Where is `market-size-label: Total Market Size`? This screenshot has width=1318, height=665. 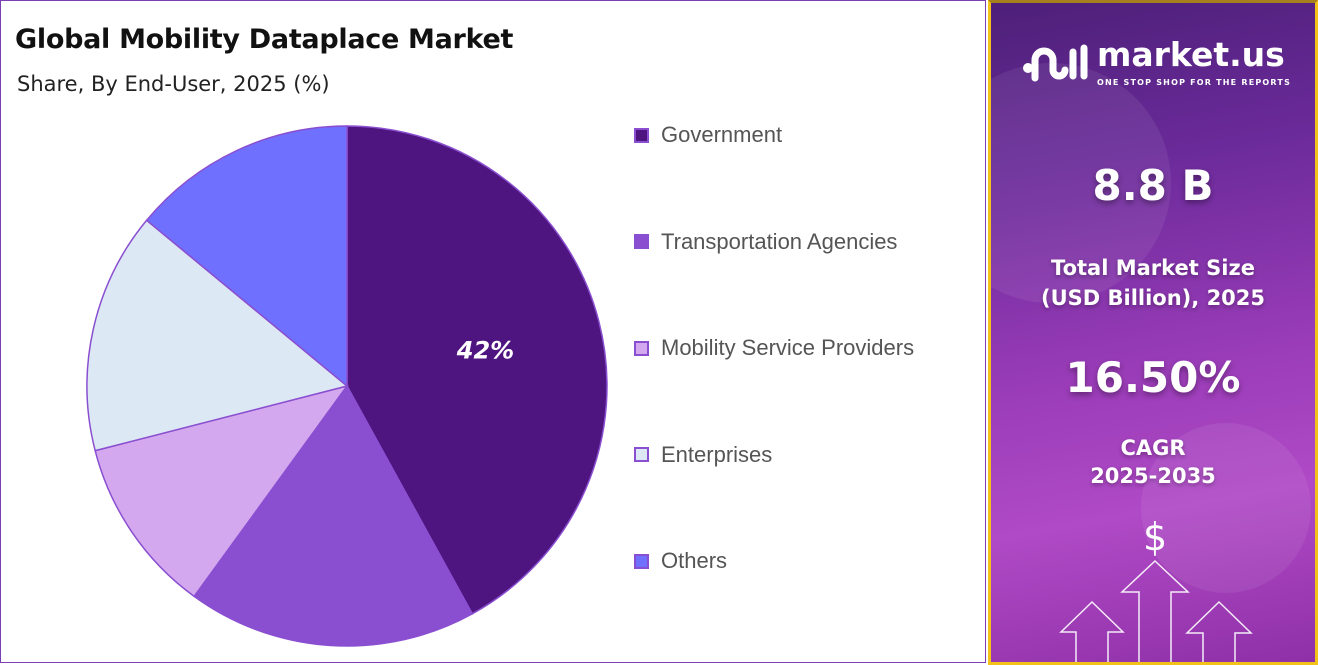
market-size-label: Total Market Size is located at coordinates (1153, 268).